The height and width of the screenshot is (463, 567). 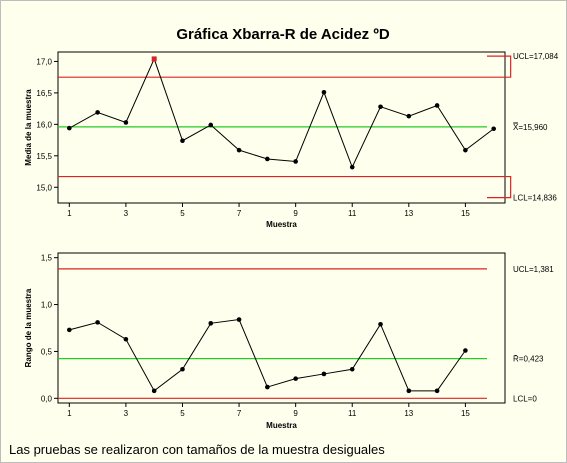 What do you see at coordinates (154, 59) in the screenshot?
I see `xbar-point-out-of-control` at bounding box center [154, 59].